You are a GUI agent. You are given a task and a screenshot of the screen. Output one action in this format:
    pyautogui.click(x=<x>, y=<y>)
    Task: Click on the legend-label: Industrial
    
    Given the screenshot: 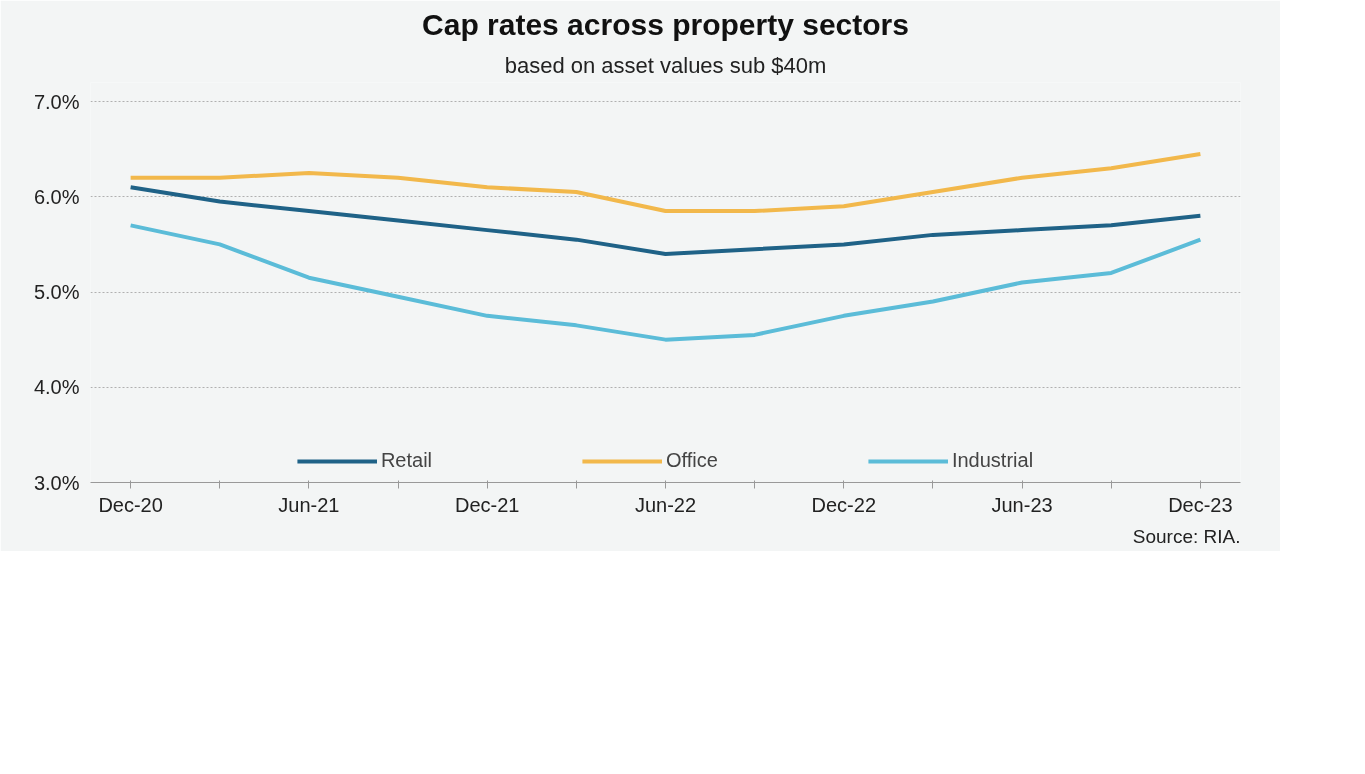 What is the action you would take?
    pyautogui.click(x=992, y=460)
    